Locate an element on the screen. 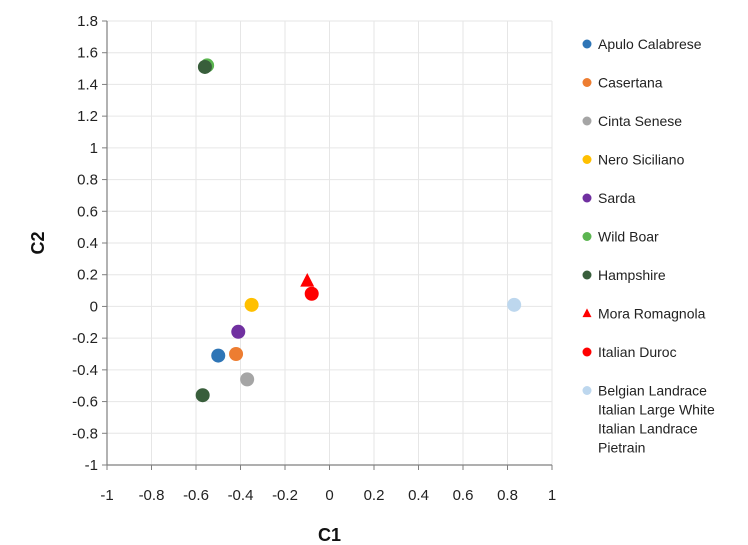 This screenshot has height=545, width=748. legend-label-line: Hampshire is located at coordinates (632, 275).